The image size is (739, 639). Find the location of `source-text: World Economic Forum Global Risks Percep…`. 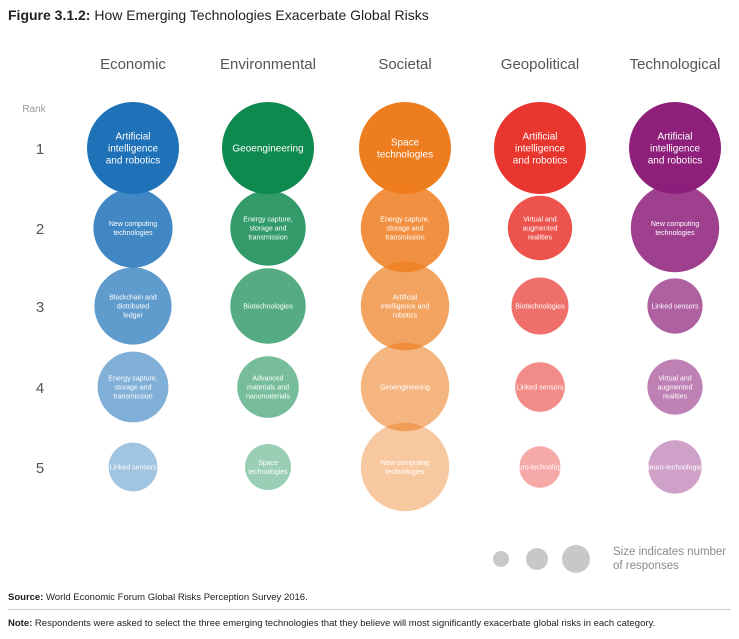

source-text: World Economic Forum Global Risks Percep… is located at coordinates (177, 597).